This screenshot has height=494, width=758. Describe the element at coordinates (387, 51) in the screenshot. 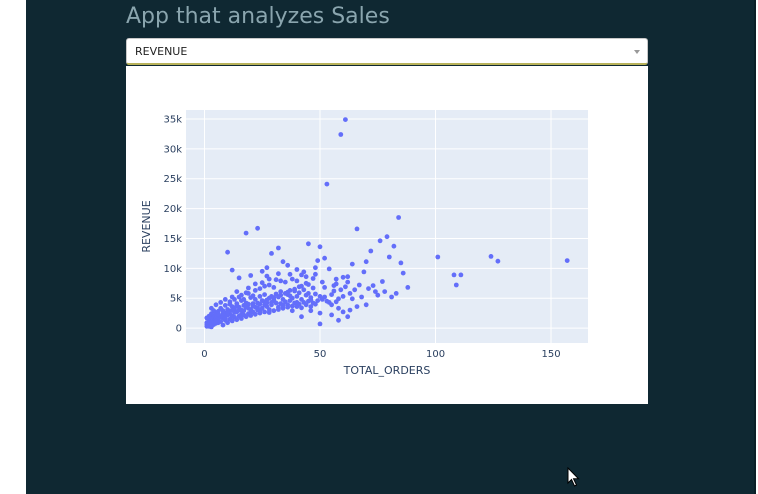

I see `metric-dropdown: REVENUE` at that location.